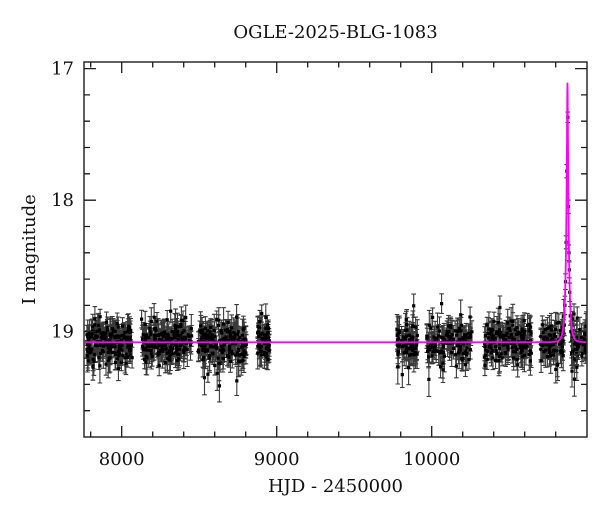  What do you see at coordinates (62, 69) in the screenshot?
I see `y-tick-label: 17` at bounding box center [62, 69].